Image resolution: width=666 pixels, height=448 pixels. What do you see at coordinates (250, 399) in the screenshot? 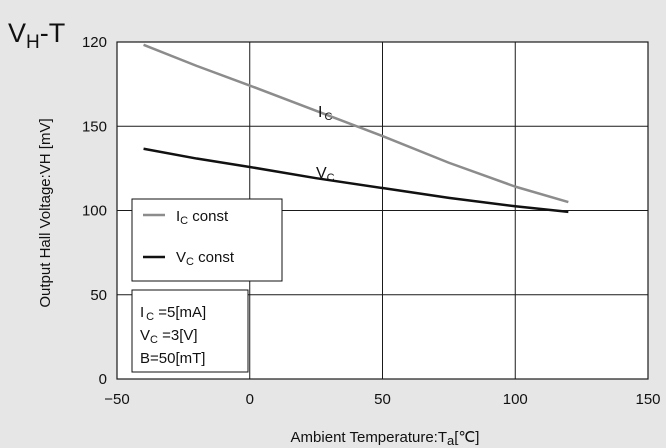
I see `x-tick-label: 0` at bounding box center [250, 399].